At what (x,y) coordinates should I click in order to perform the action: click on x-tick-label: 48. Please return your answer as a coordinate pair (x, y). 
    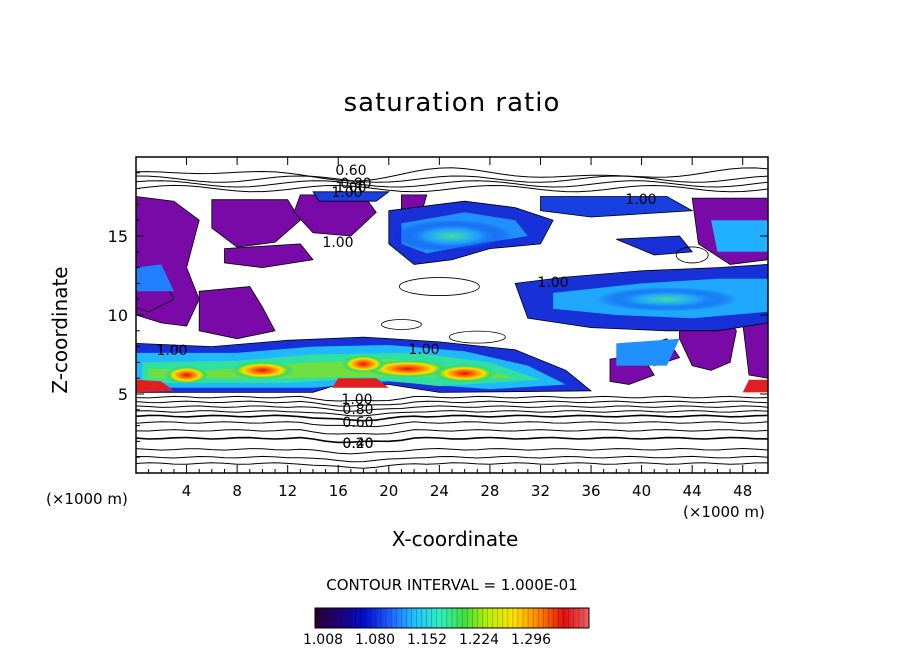
    Looking at the image, I should click on (742, 491).